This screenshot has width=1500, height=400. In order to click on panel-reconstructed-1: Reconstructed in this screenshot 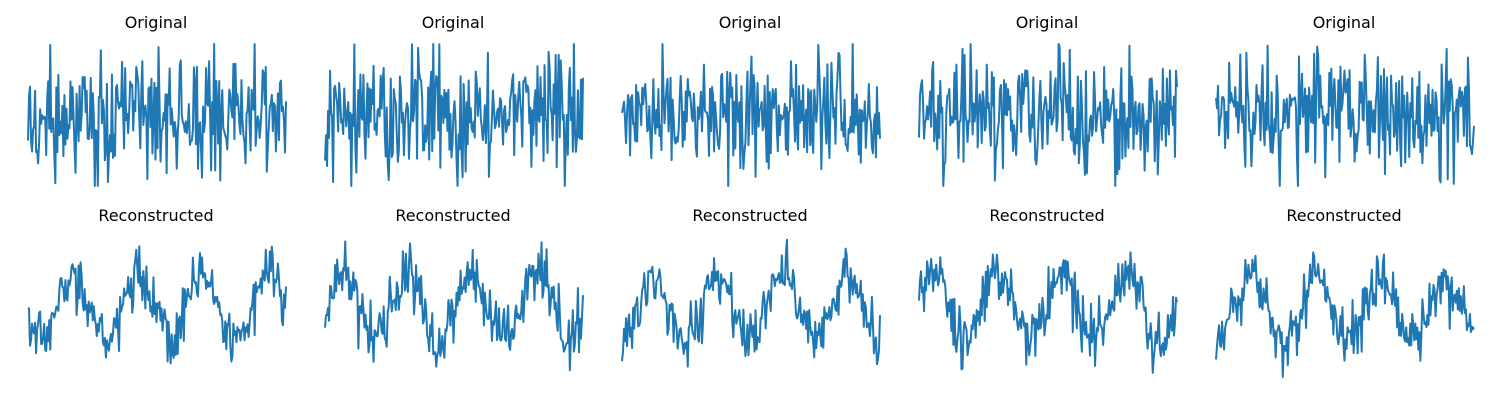, I will do `click(157, 285)`.